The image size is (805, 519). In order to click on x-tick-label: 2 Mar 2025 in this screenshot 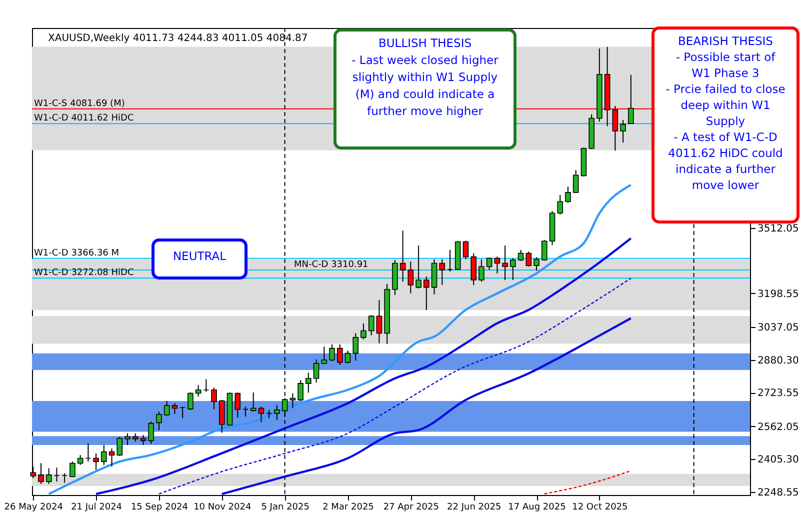, I will do `click(348, 507)`.